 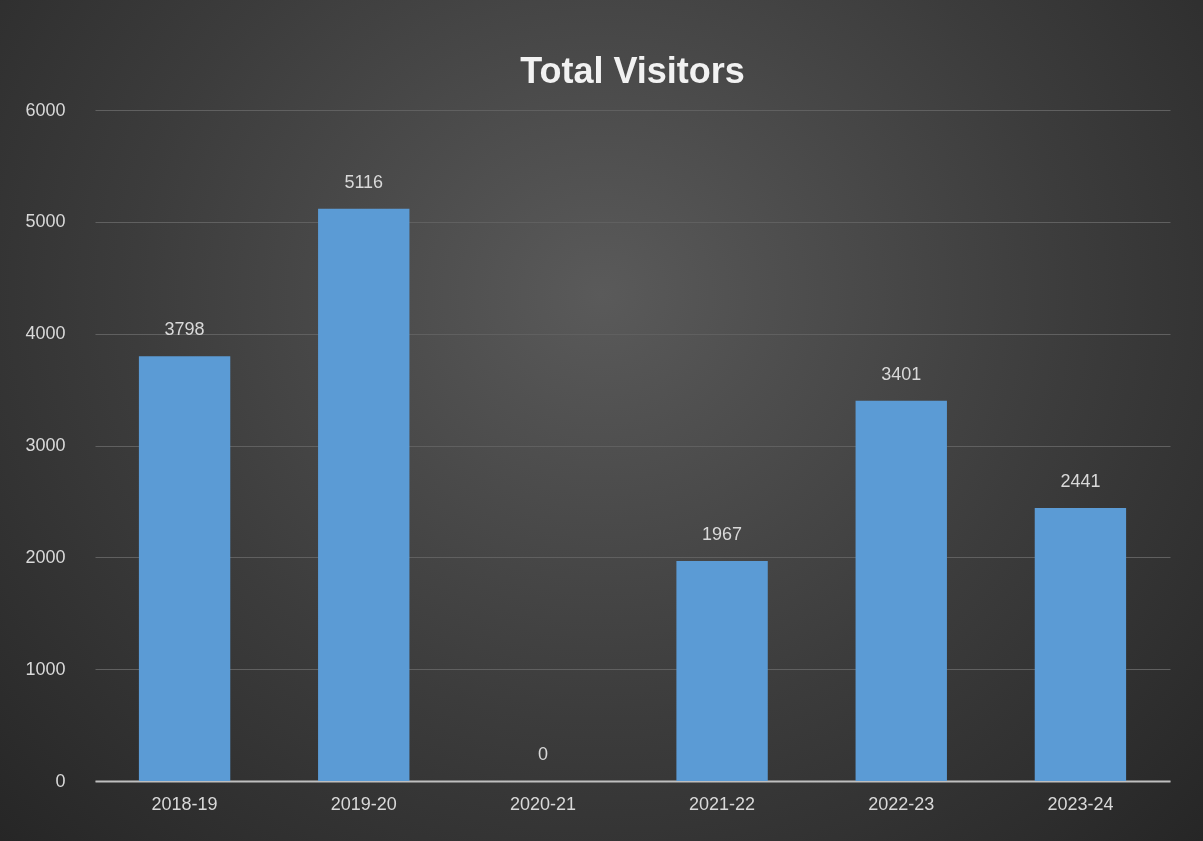 I want to click on x-tick-label: 2019-20, so click(x=363, y=803).